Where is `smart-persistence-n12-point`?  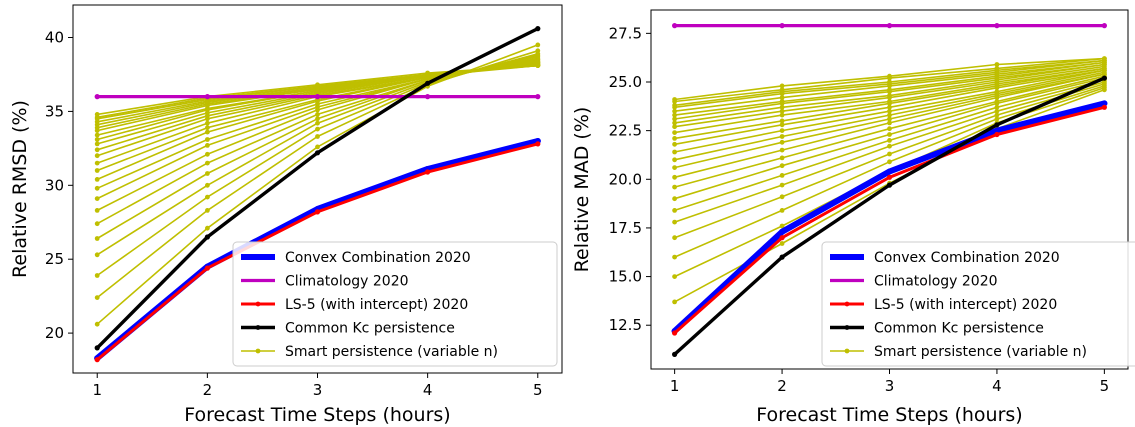
smart-persistence-n12-point is located at coordinates (674, 152).